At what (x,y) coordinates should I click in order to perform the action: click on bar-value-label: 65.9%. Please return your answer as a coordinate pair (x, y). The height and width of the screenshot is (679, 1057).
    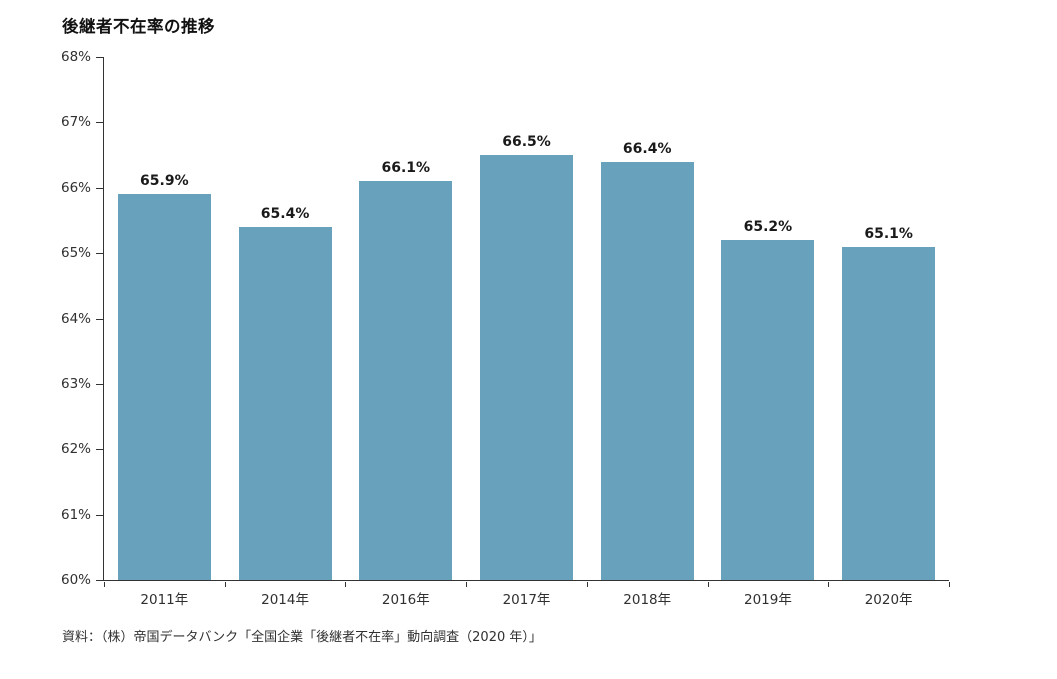
    Looking at the image, I should click on (164, 181).